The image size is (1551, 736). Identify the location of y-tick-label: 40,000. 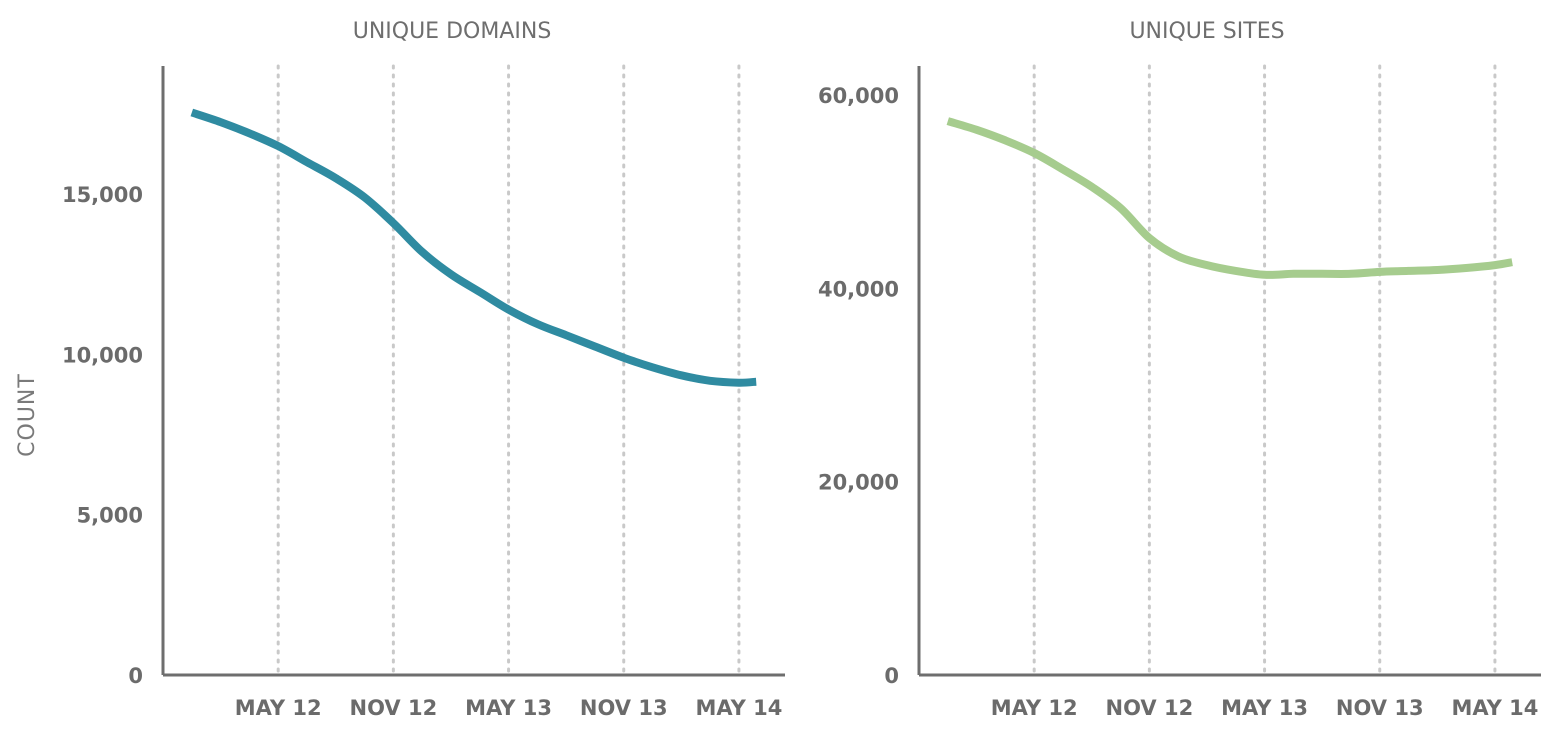
(858, 289).